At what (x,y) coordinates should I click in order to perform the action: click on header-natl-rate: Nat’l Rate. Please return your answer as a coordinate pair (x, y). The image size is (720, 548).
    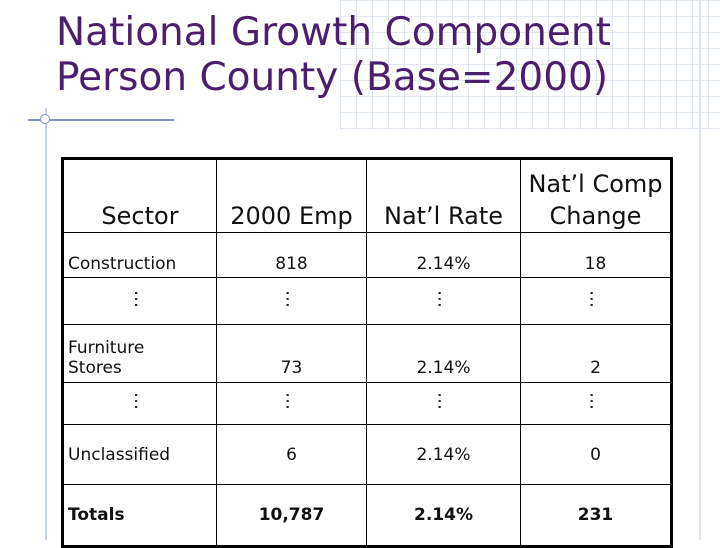
    Looking at the image, I should click on (443, 195).